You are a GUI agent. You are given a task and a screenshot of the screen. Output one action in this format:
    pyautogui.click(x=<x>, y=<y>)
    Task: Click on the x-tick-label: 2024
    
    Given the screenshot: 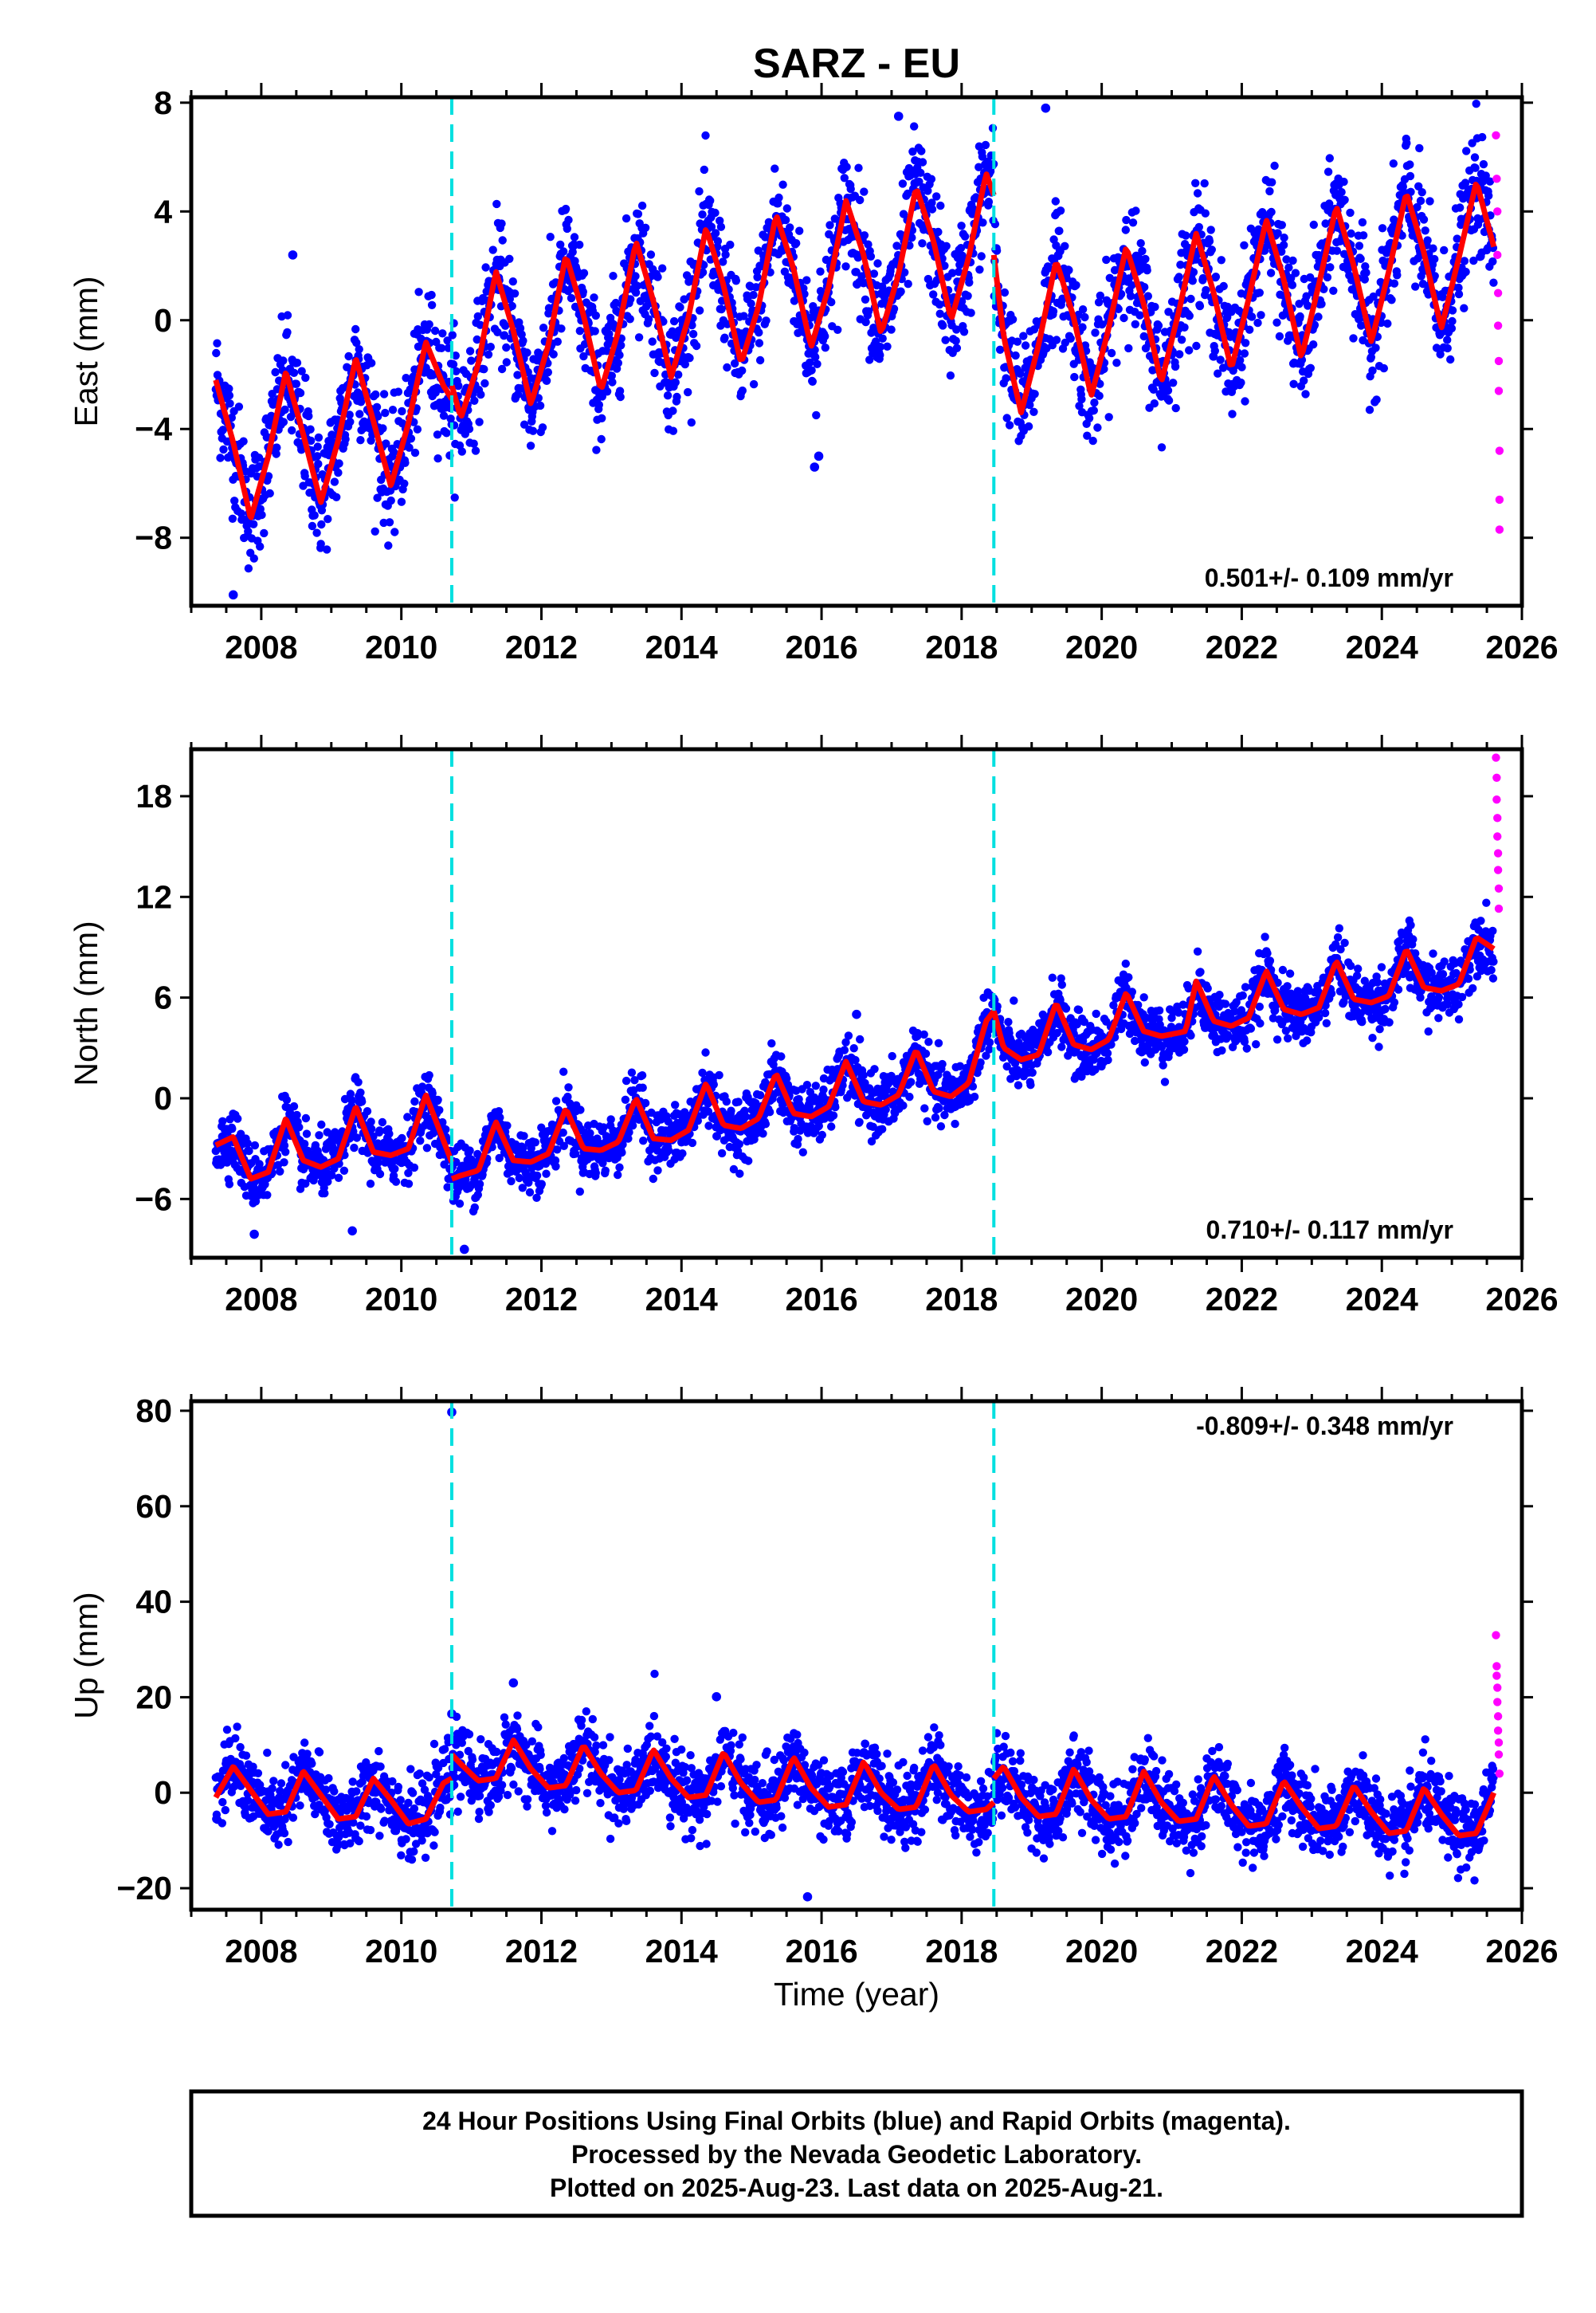 What is the action you would take?
    pyautogui.click(x=1382, y=647)
    